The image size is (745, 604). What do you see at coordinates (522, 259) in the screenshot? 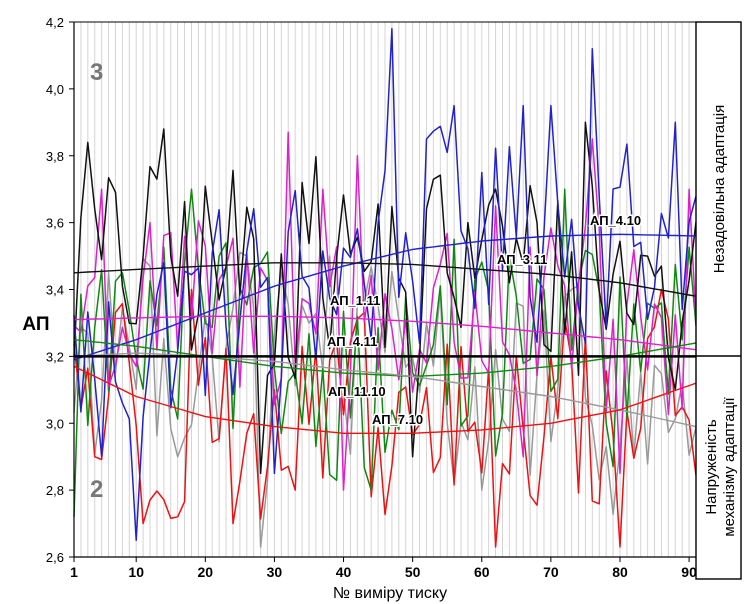
I see `series-label-АП_3.11: АП_3.11` at bounding box center [522, 259].